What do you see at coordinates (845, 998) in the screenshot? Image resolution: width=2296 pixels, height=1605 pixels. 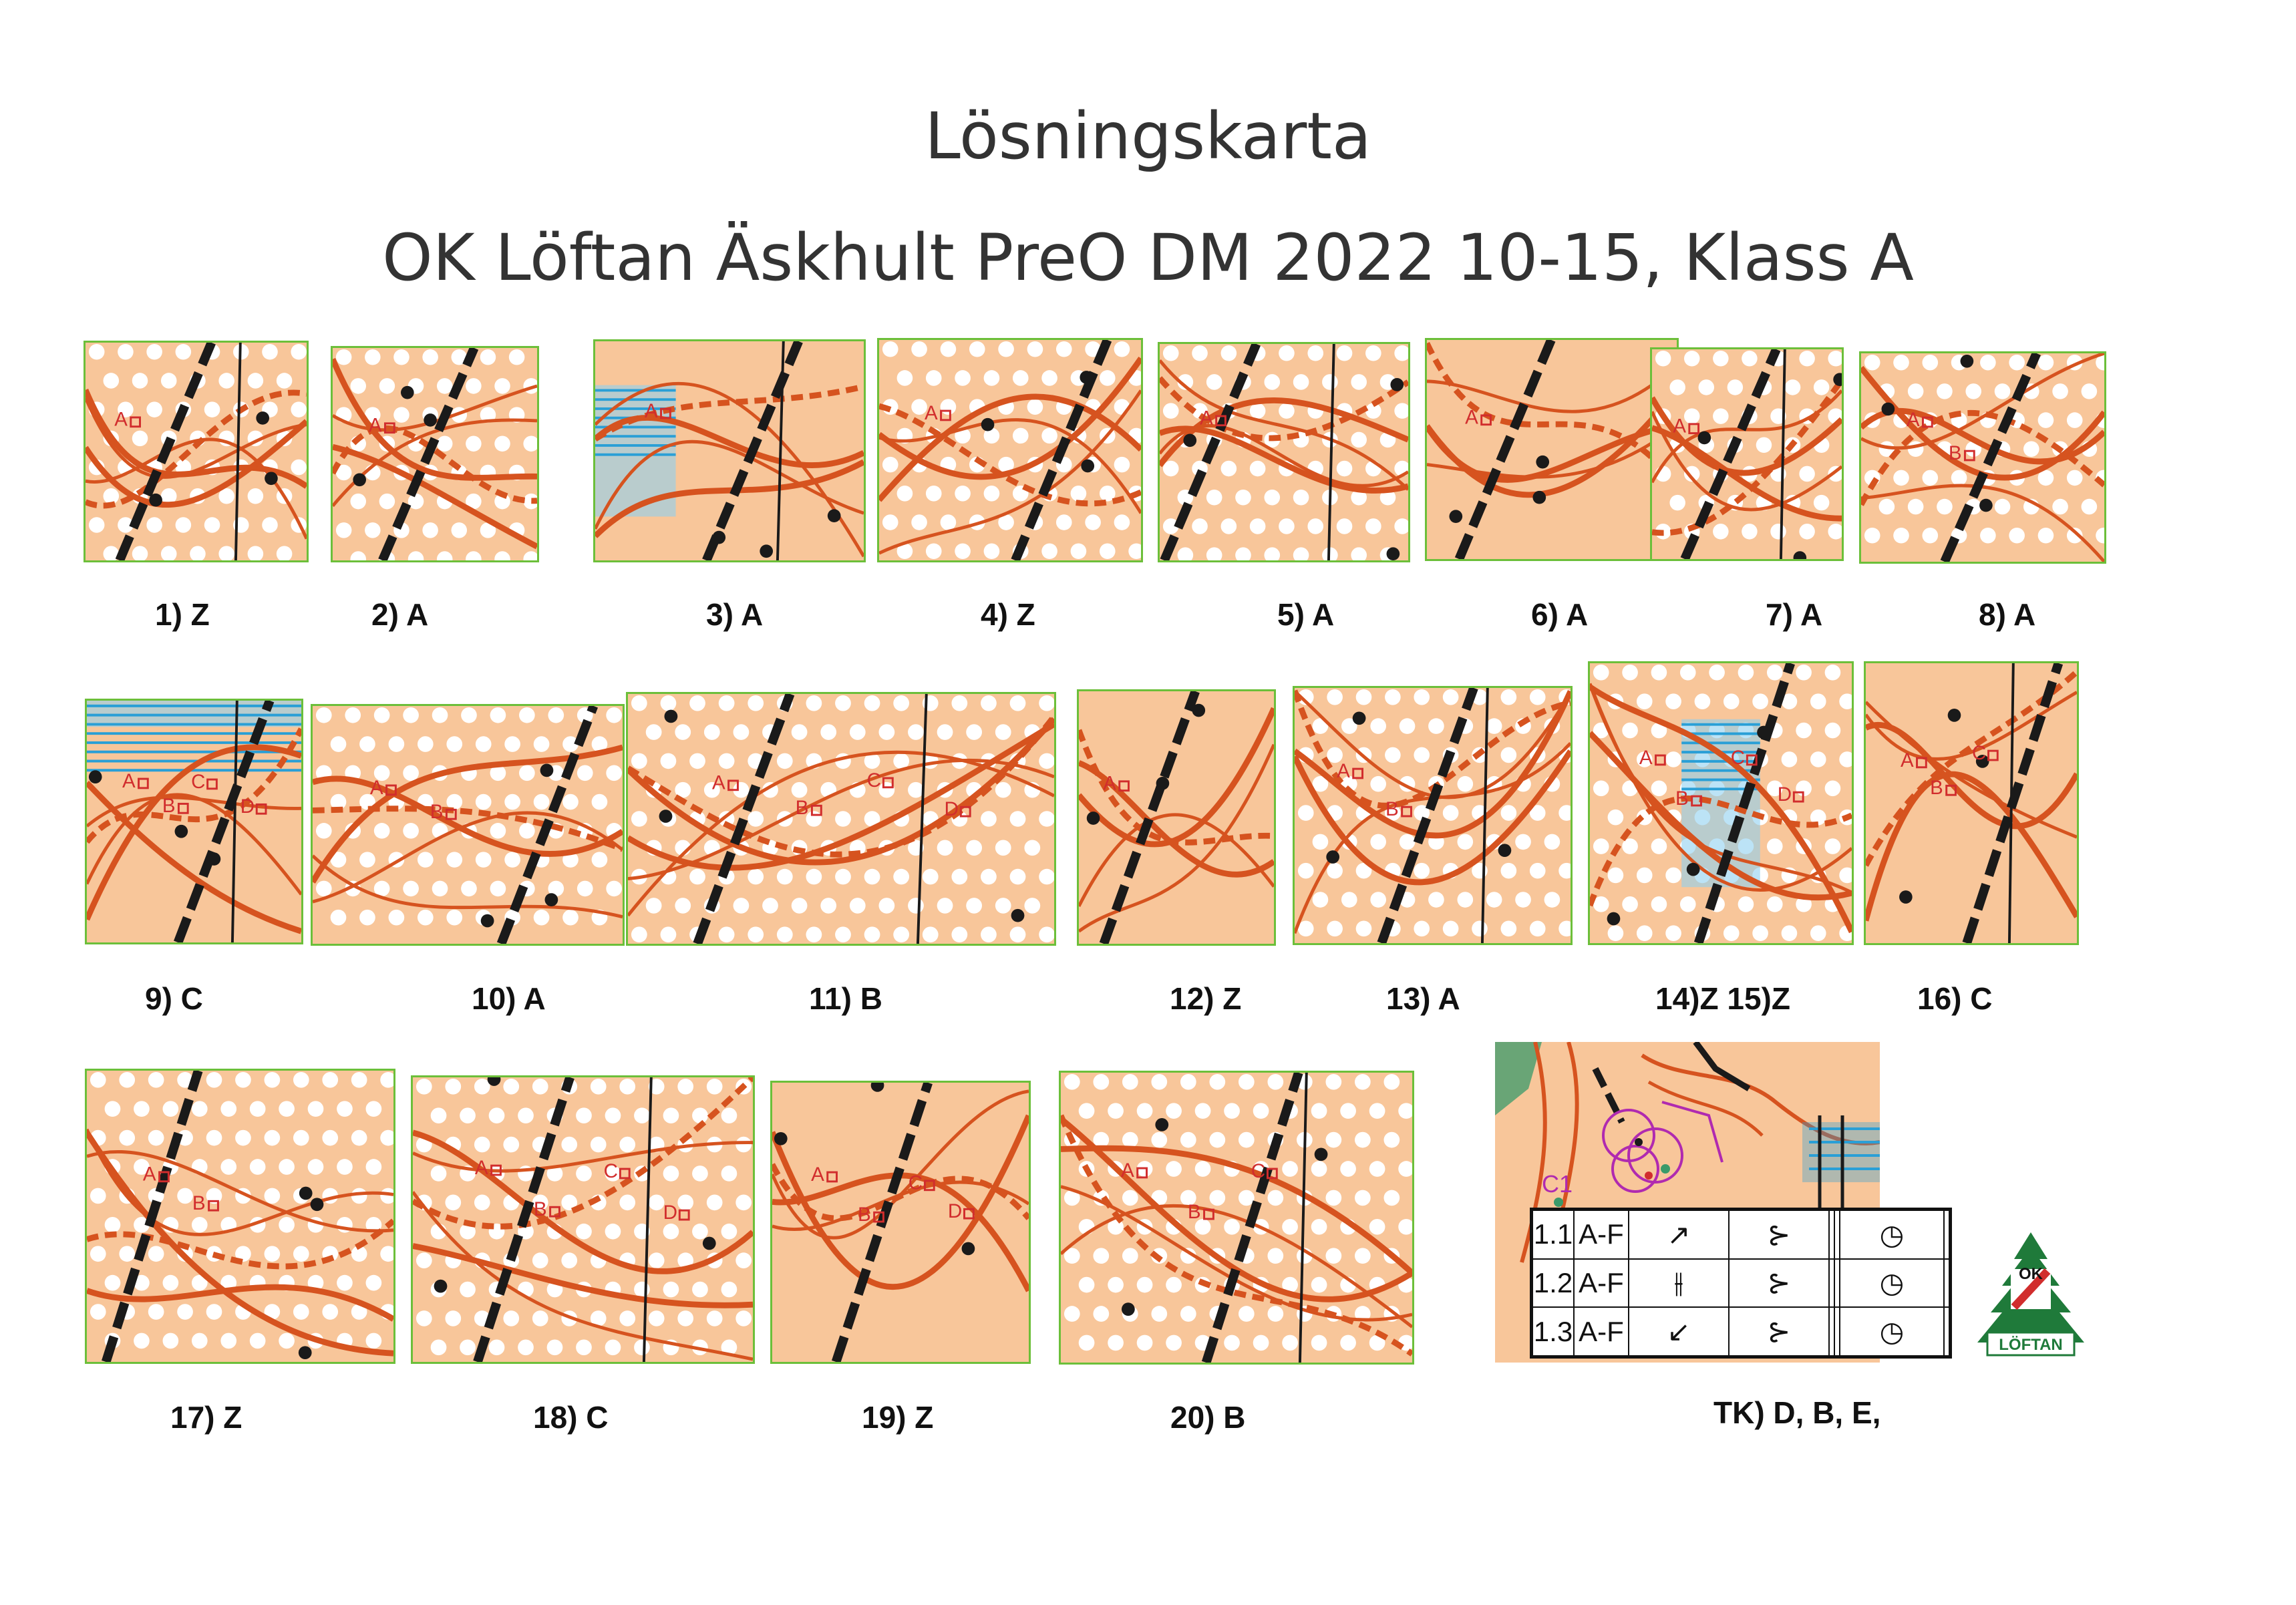 I see `task-answer-11: 11) B` at bounding box center [845, 998].